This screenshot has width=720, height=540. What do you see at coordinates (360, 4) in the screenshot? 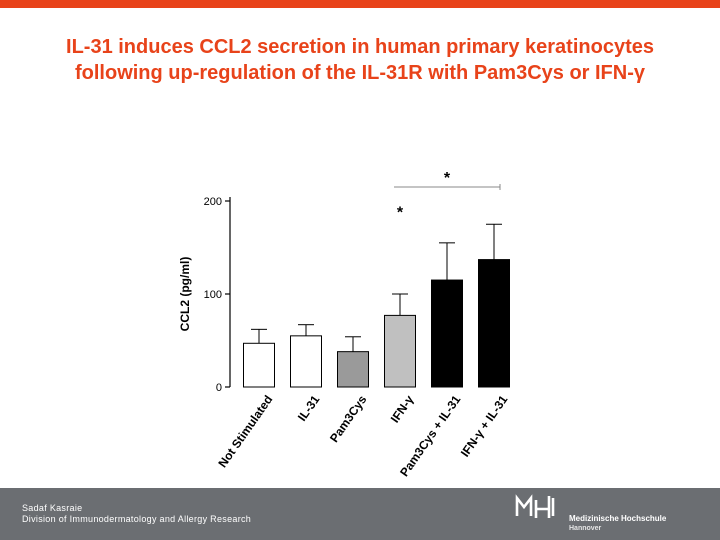
I see `top-accent-bar` at bounding box center [360, 4].